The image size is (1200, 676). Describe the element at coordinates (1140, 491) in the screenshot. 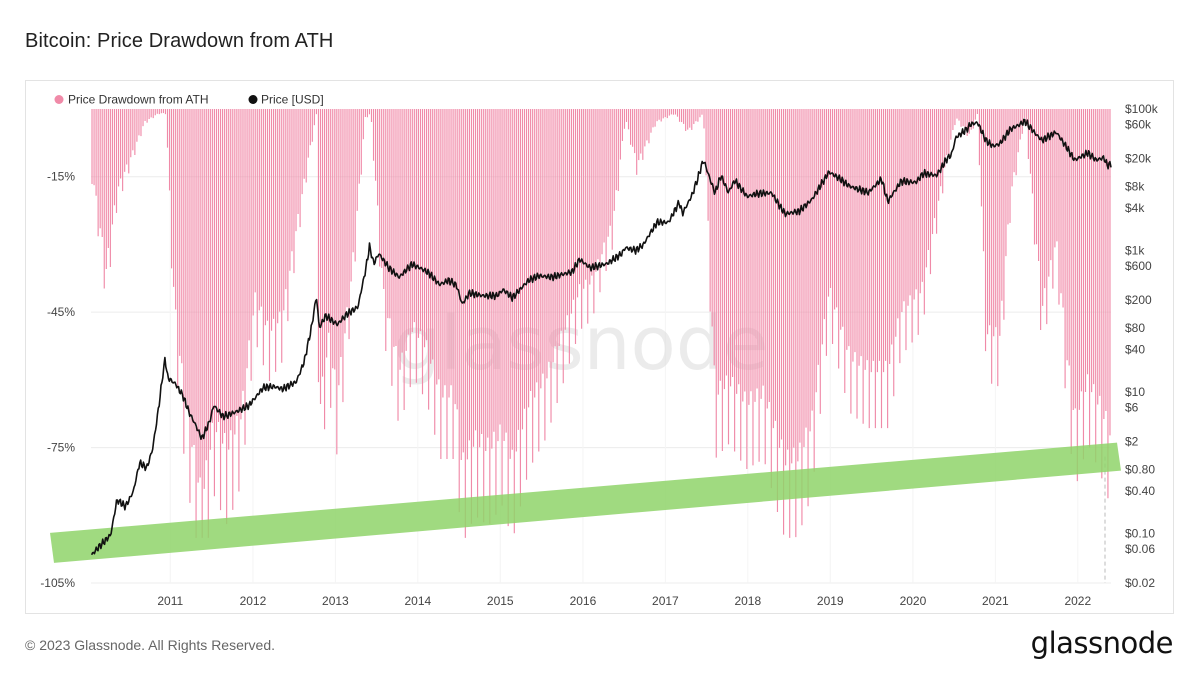

I see `y-right-tick-label: $0.40` at that location.